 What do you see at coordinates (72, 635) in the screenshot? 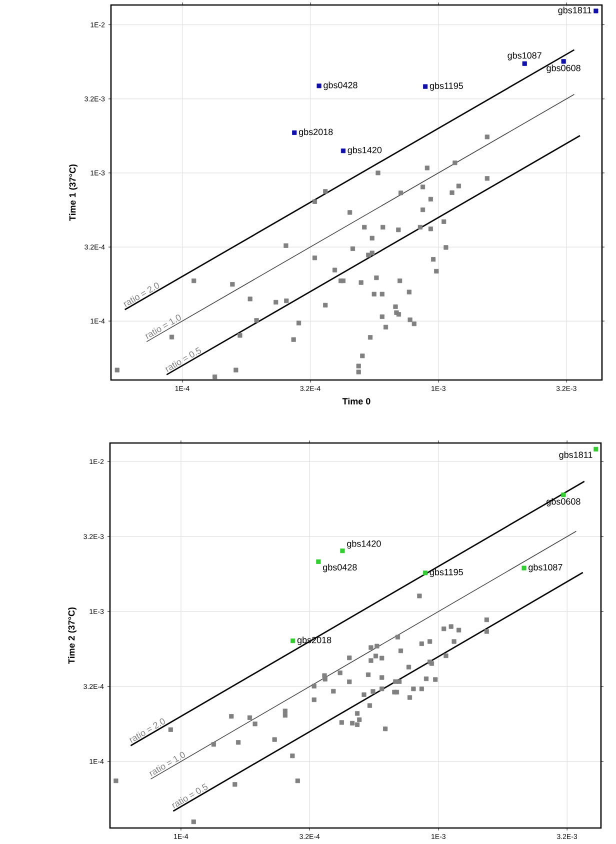
I see `y-axis-title: Time 2 (37°C)` at bounding box center [72, 635].